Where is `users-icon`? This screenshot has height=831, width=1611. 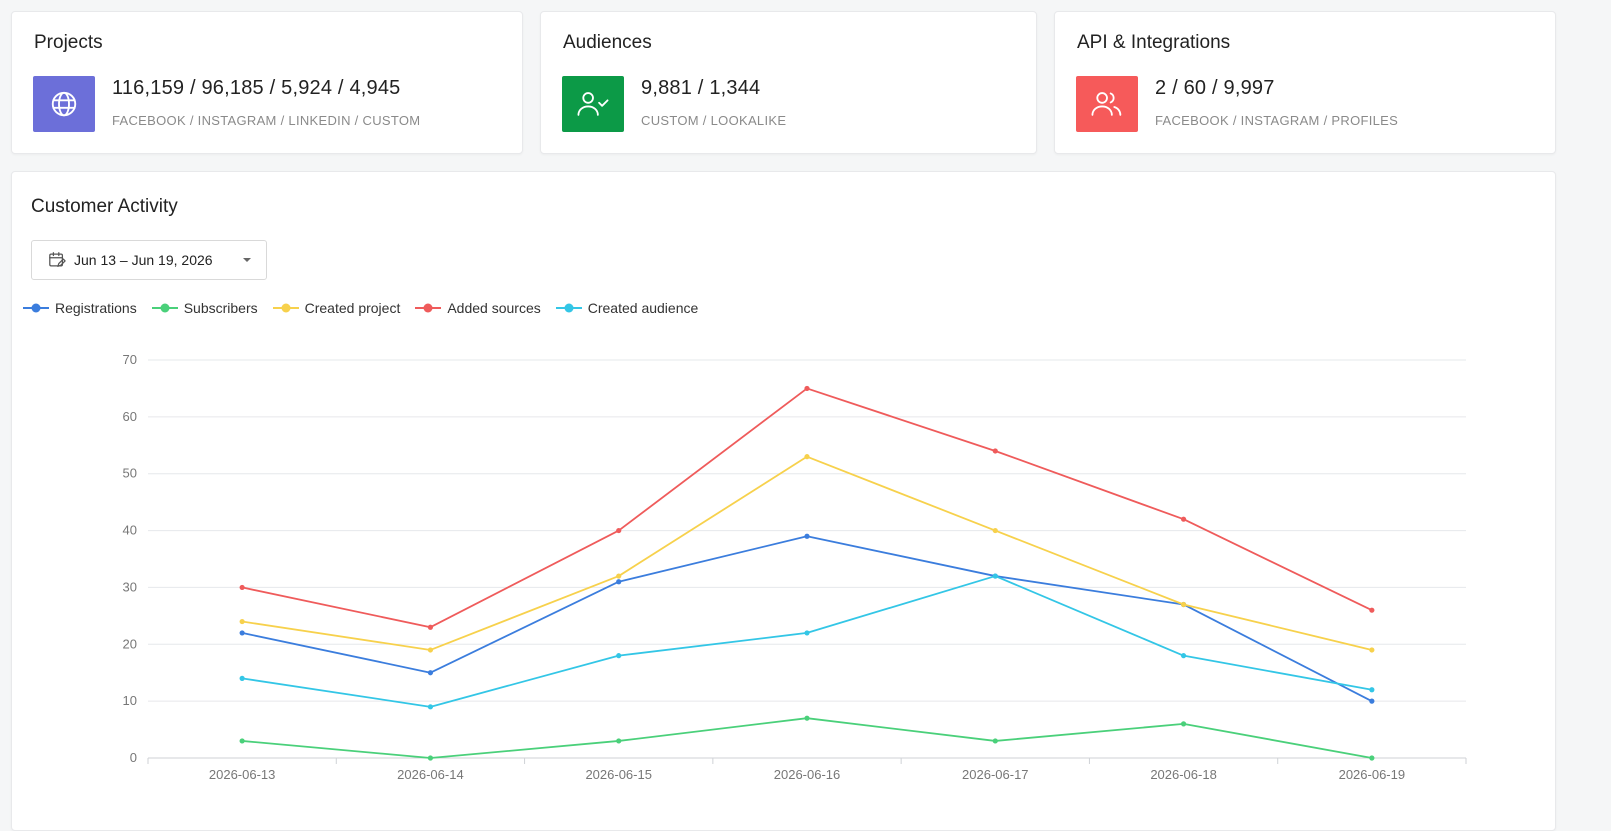 users-icon is located at coordinates (1106, 104).